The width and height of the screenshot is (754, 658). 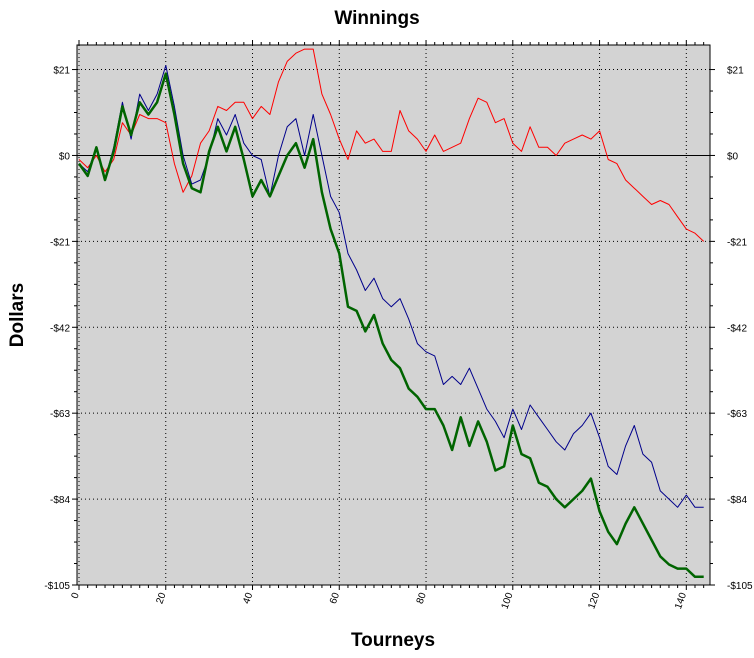 What do you see at coordinates (76, 595) in the screenshot?
I see `x-tick-label: 0` at bounding box center [76, 595].